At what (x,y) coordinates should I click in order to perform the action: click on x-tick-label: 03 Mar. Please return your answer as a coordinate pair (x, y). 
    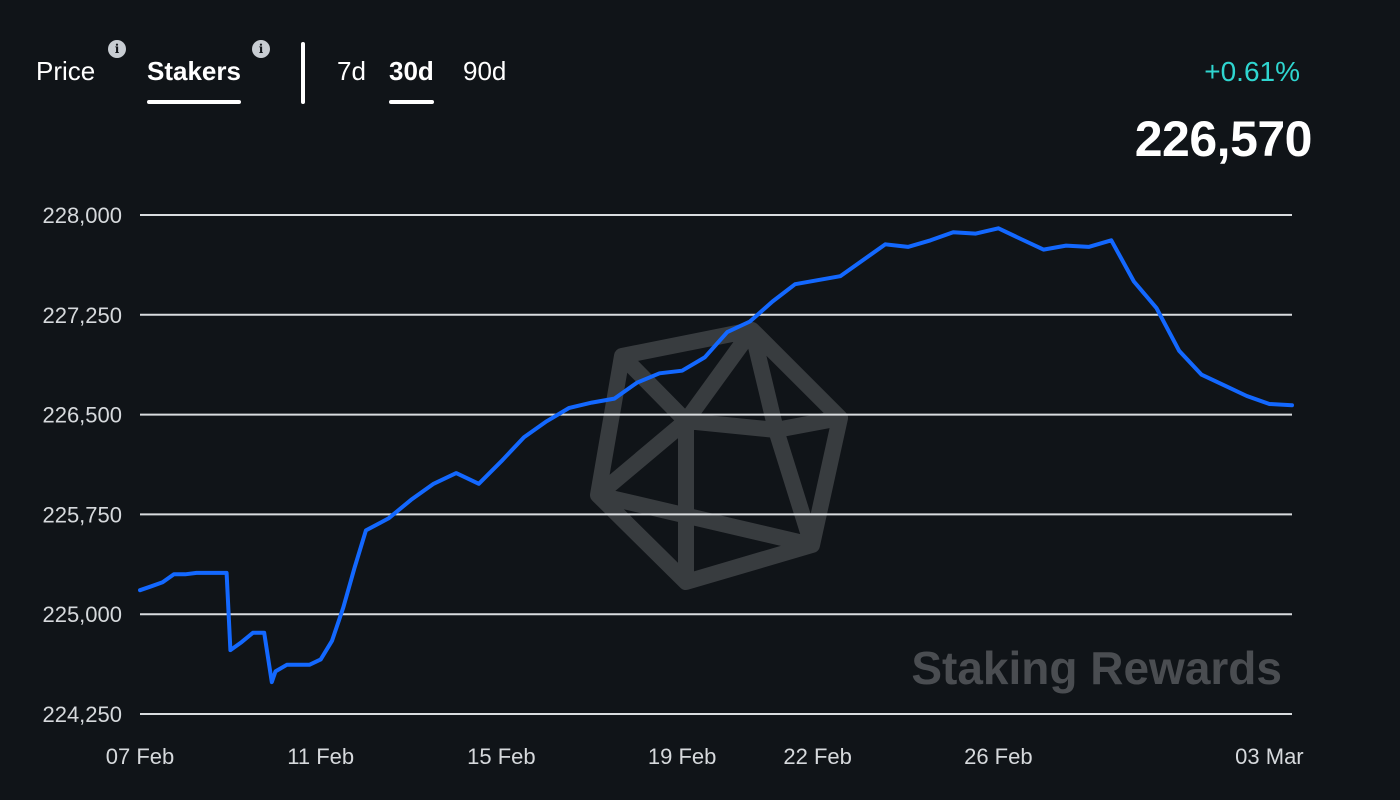
    Looking at the image, I should click on (1269, 756).